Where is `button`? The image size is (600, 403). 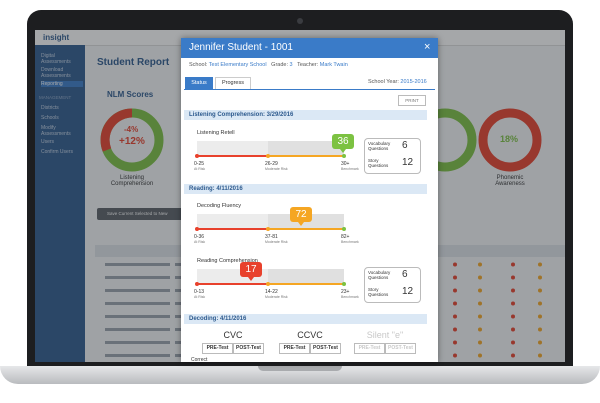
button is located at coordinates (142, 214).